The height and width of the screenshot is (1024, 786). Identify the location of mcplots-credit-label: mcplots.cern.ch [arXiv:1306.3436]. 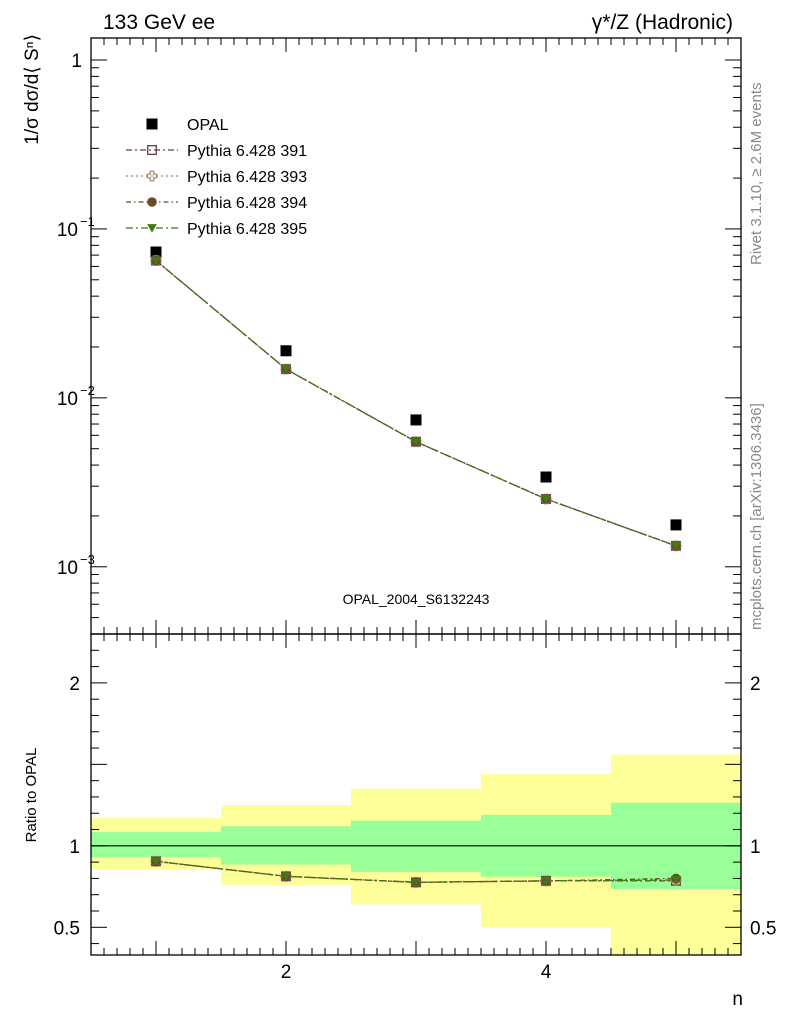
(756, 516).